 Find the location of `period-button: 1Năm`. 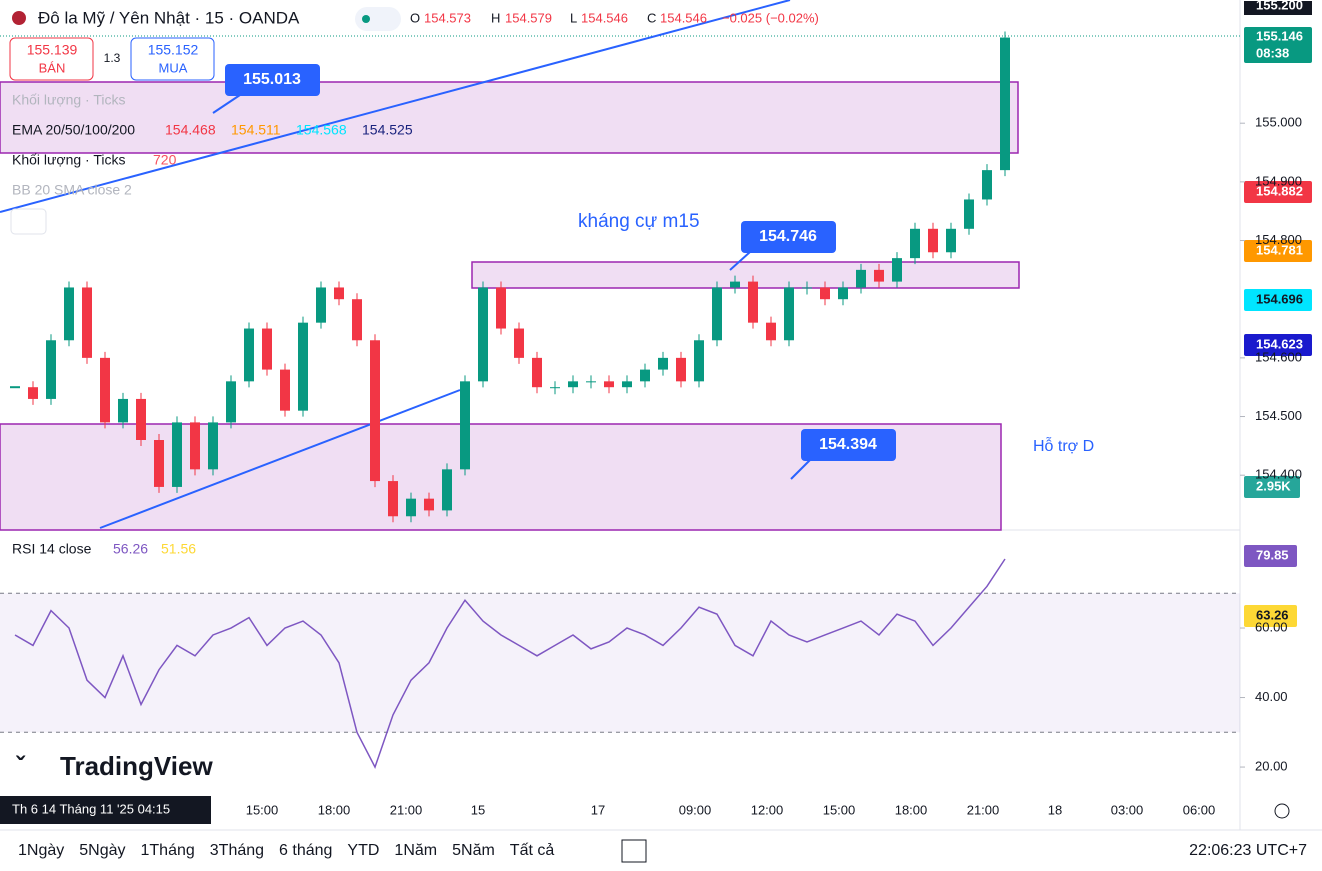

period-button: 1Năm is located at coordinates (415, 850).